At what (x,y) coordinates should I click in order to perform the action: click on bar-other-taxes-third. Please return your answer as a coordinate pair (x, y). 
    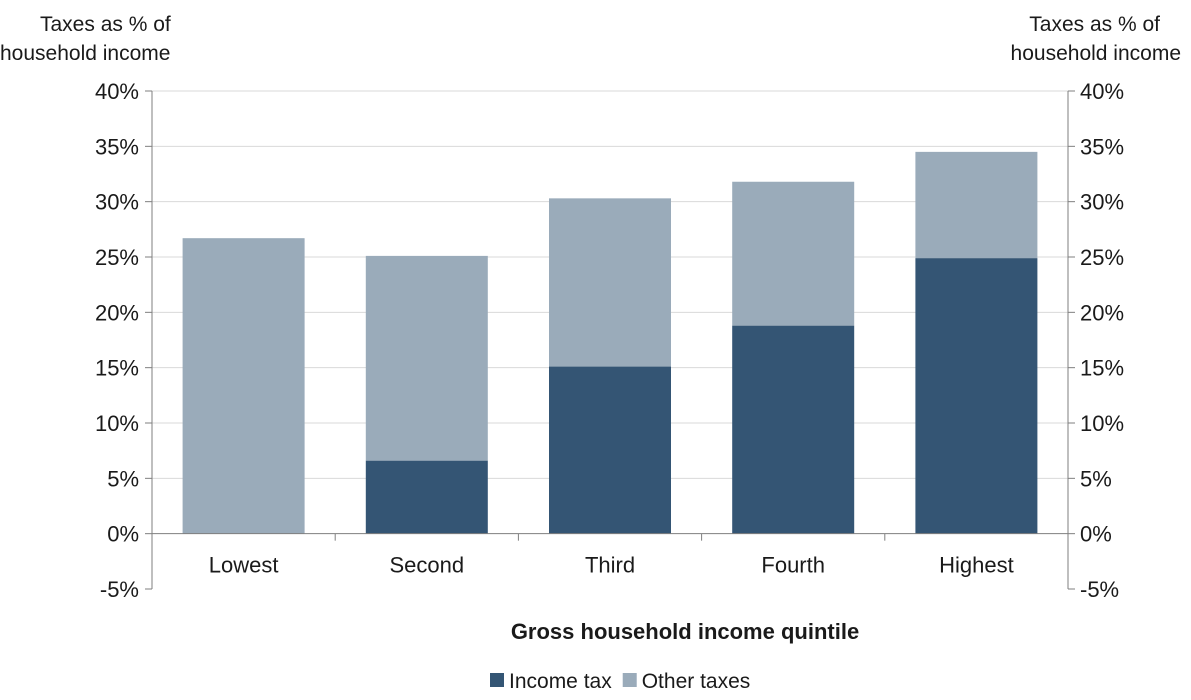
    Looking at the image, I should click on (610, 282).